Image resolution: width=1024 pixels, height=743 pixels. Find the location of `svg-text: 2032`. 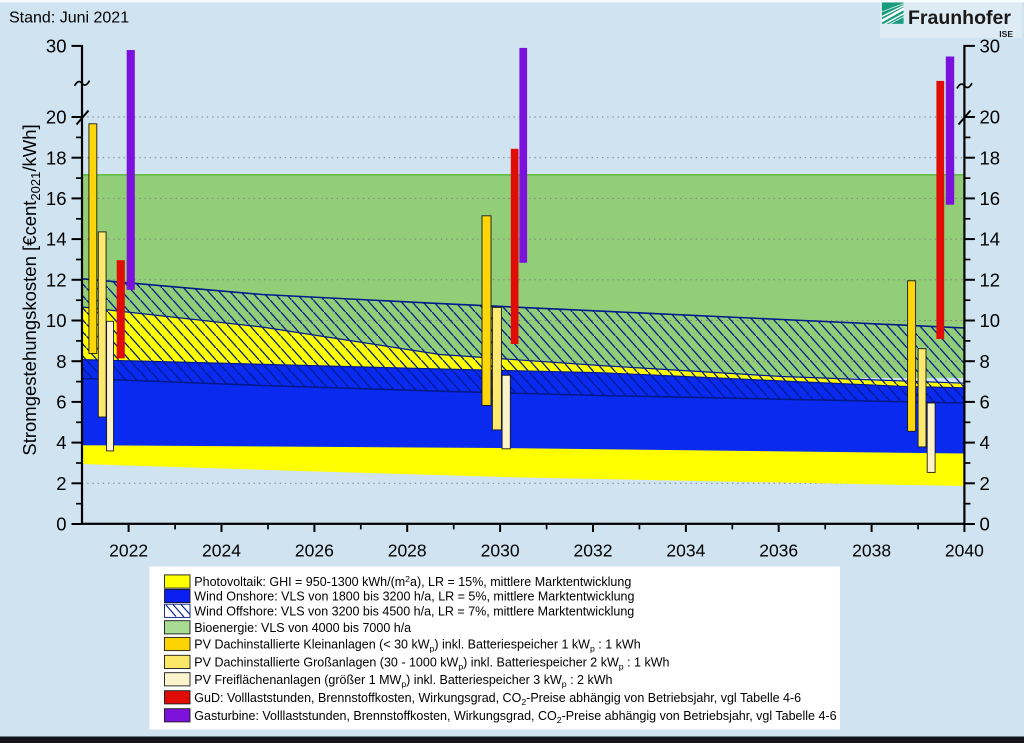

svg-text: 2032 is located at coordinates (593, 551).